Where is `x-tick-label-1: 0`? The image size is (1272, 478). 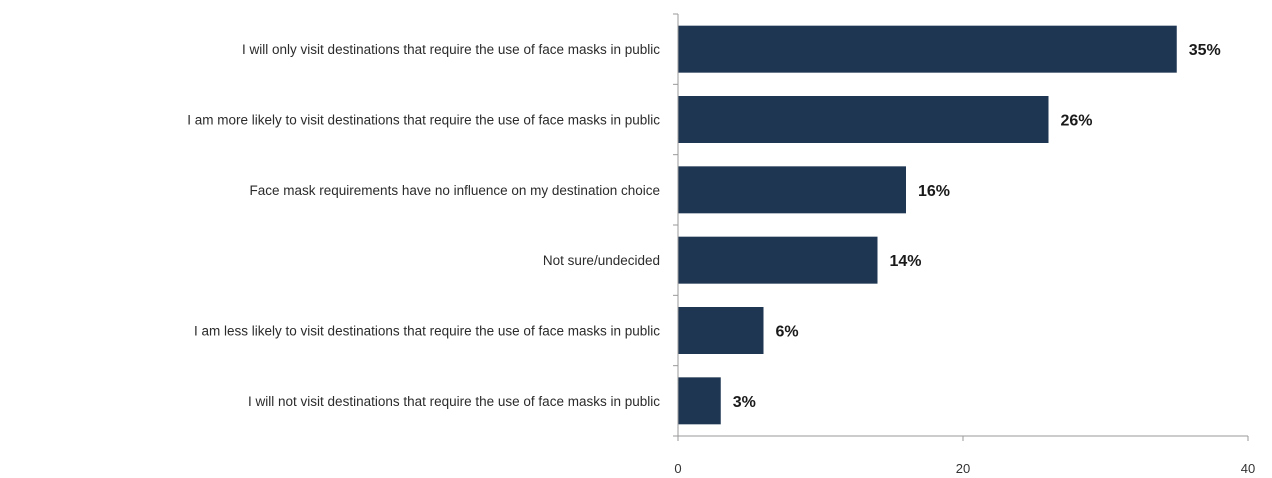
x-tick-label-1: 0 is located at coordinates (677, 468).